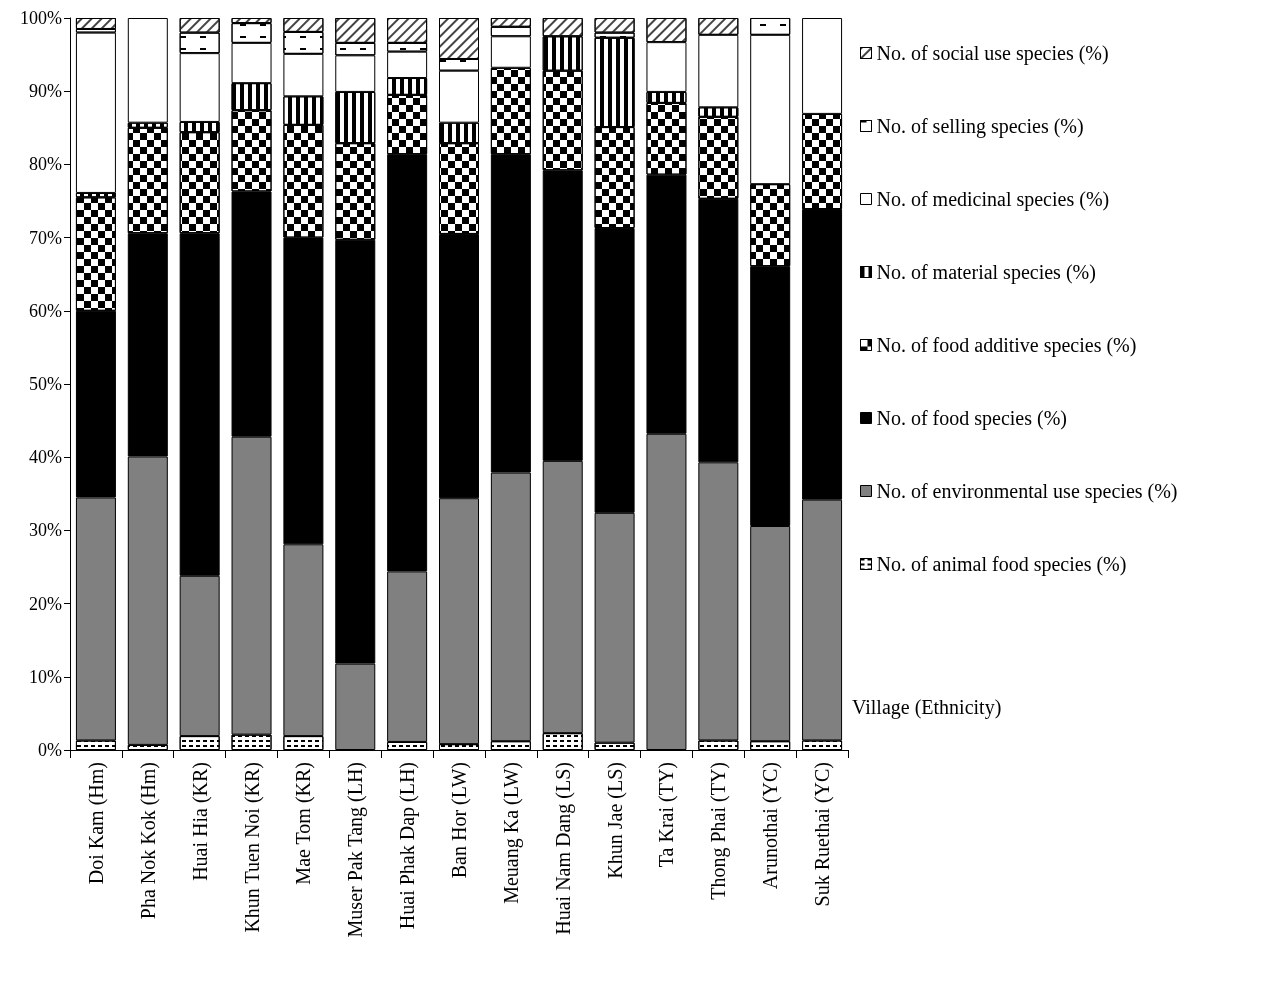 Image resolution: width=1284 pixels, height=1006 pixels. I want to click on y-tick-label: 30%, so click(45, 530).